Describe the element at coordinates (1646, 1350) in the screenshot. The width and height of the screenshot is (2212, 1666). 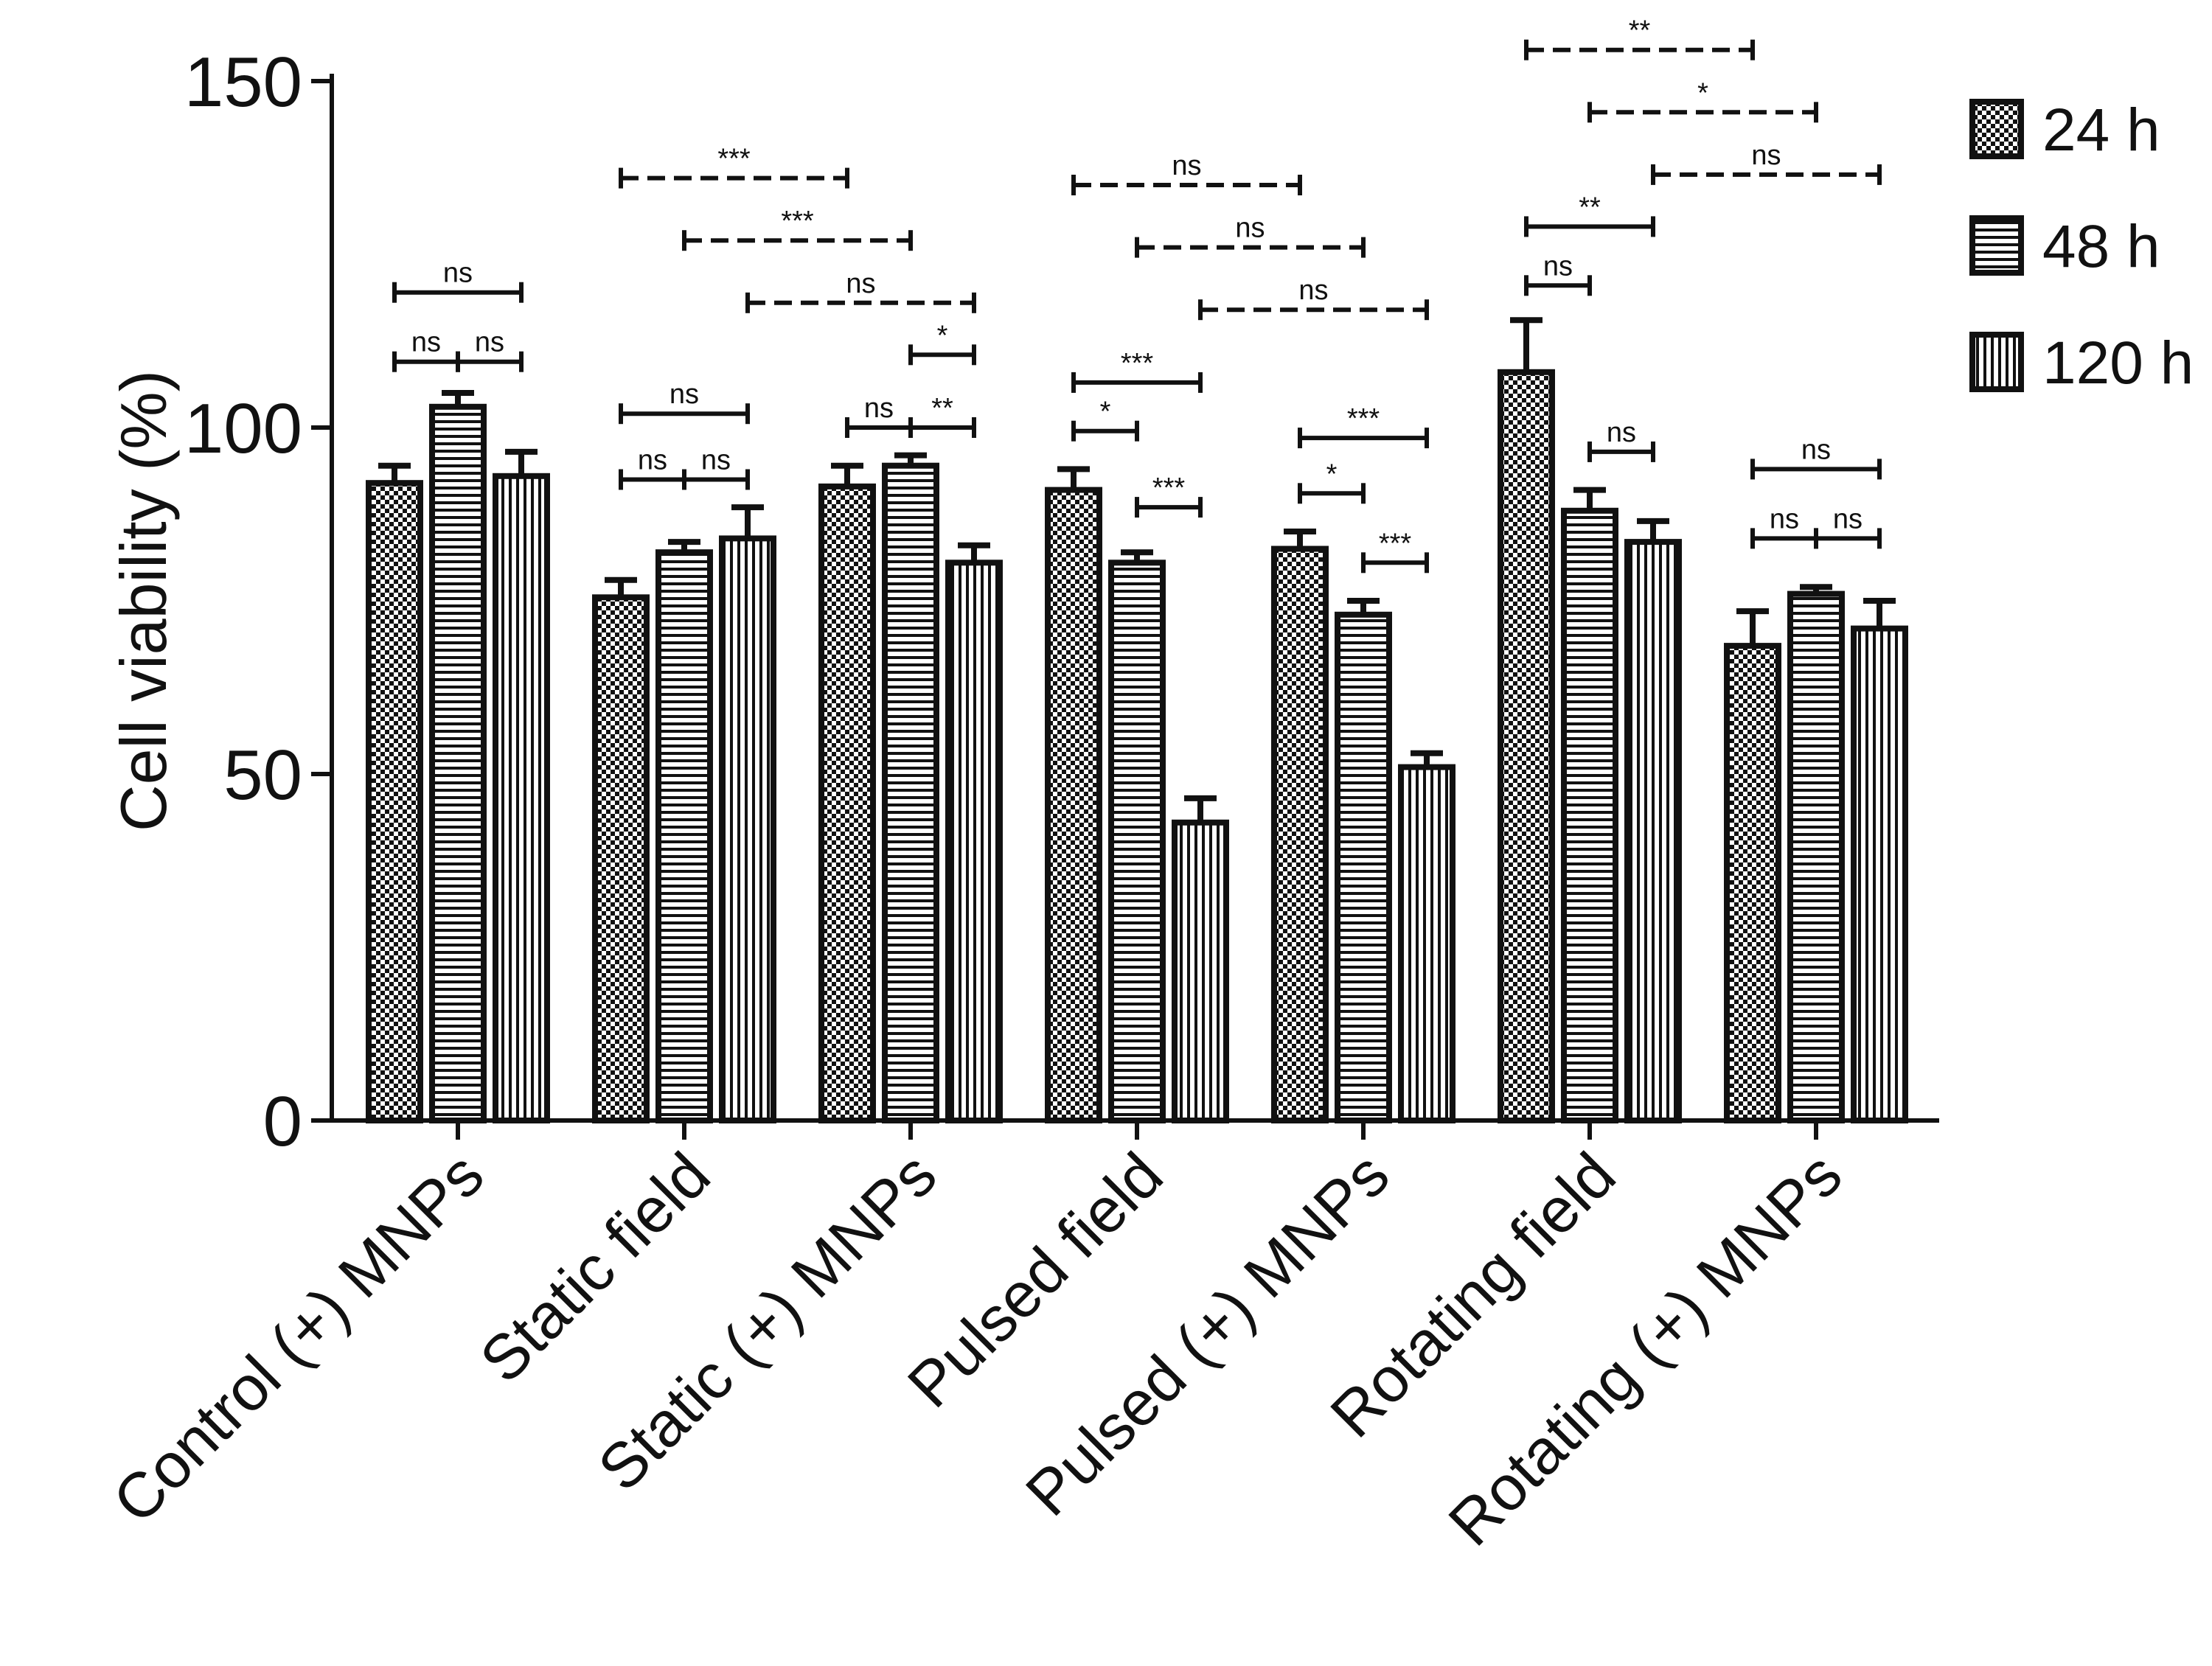
I see `x-category-label-6: Rotating (+) MNPs` at that location.